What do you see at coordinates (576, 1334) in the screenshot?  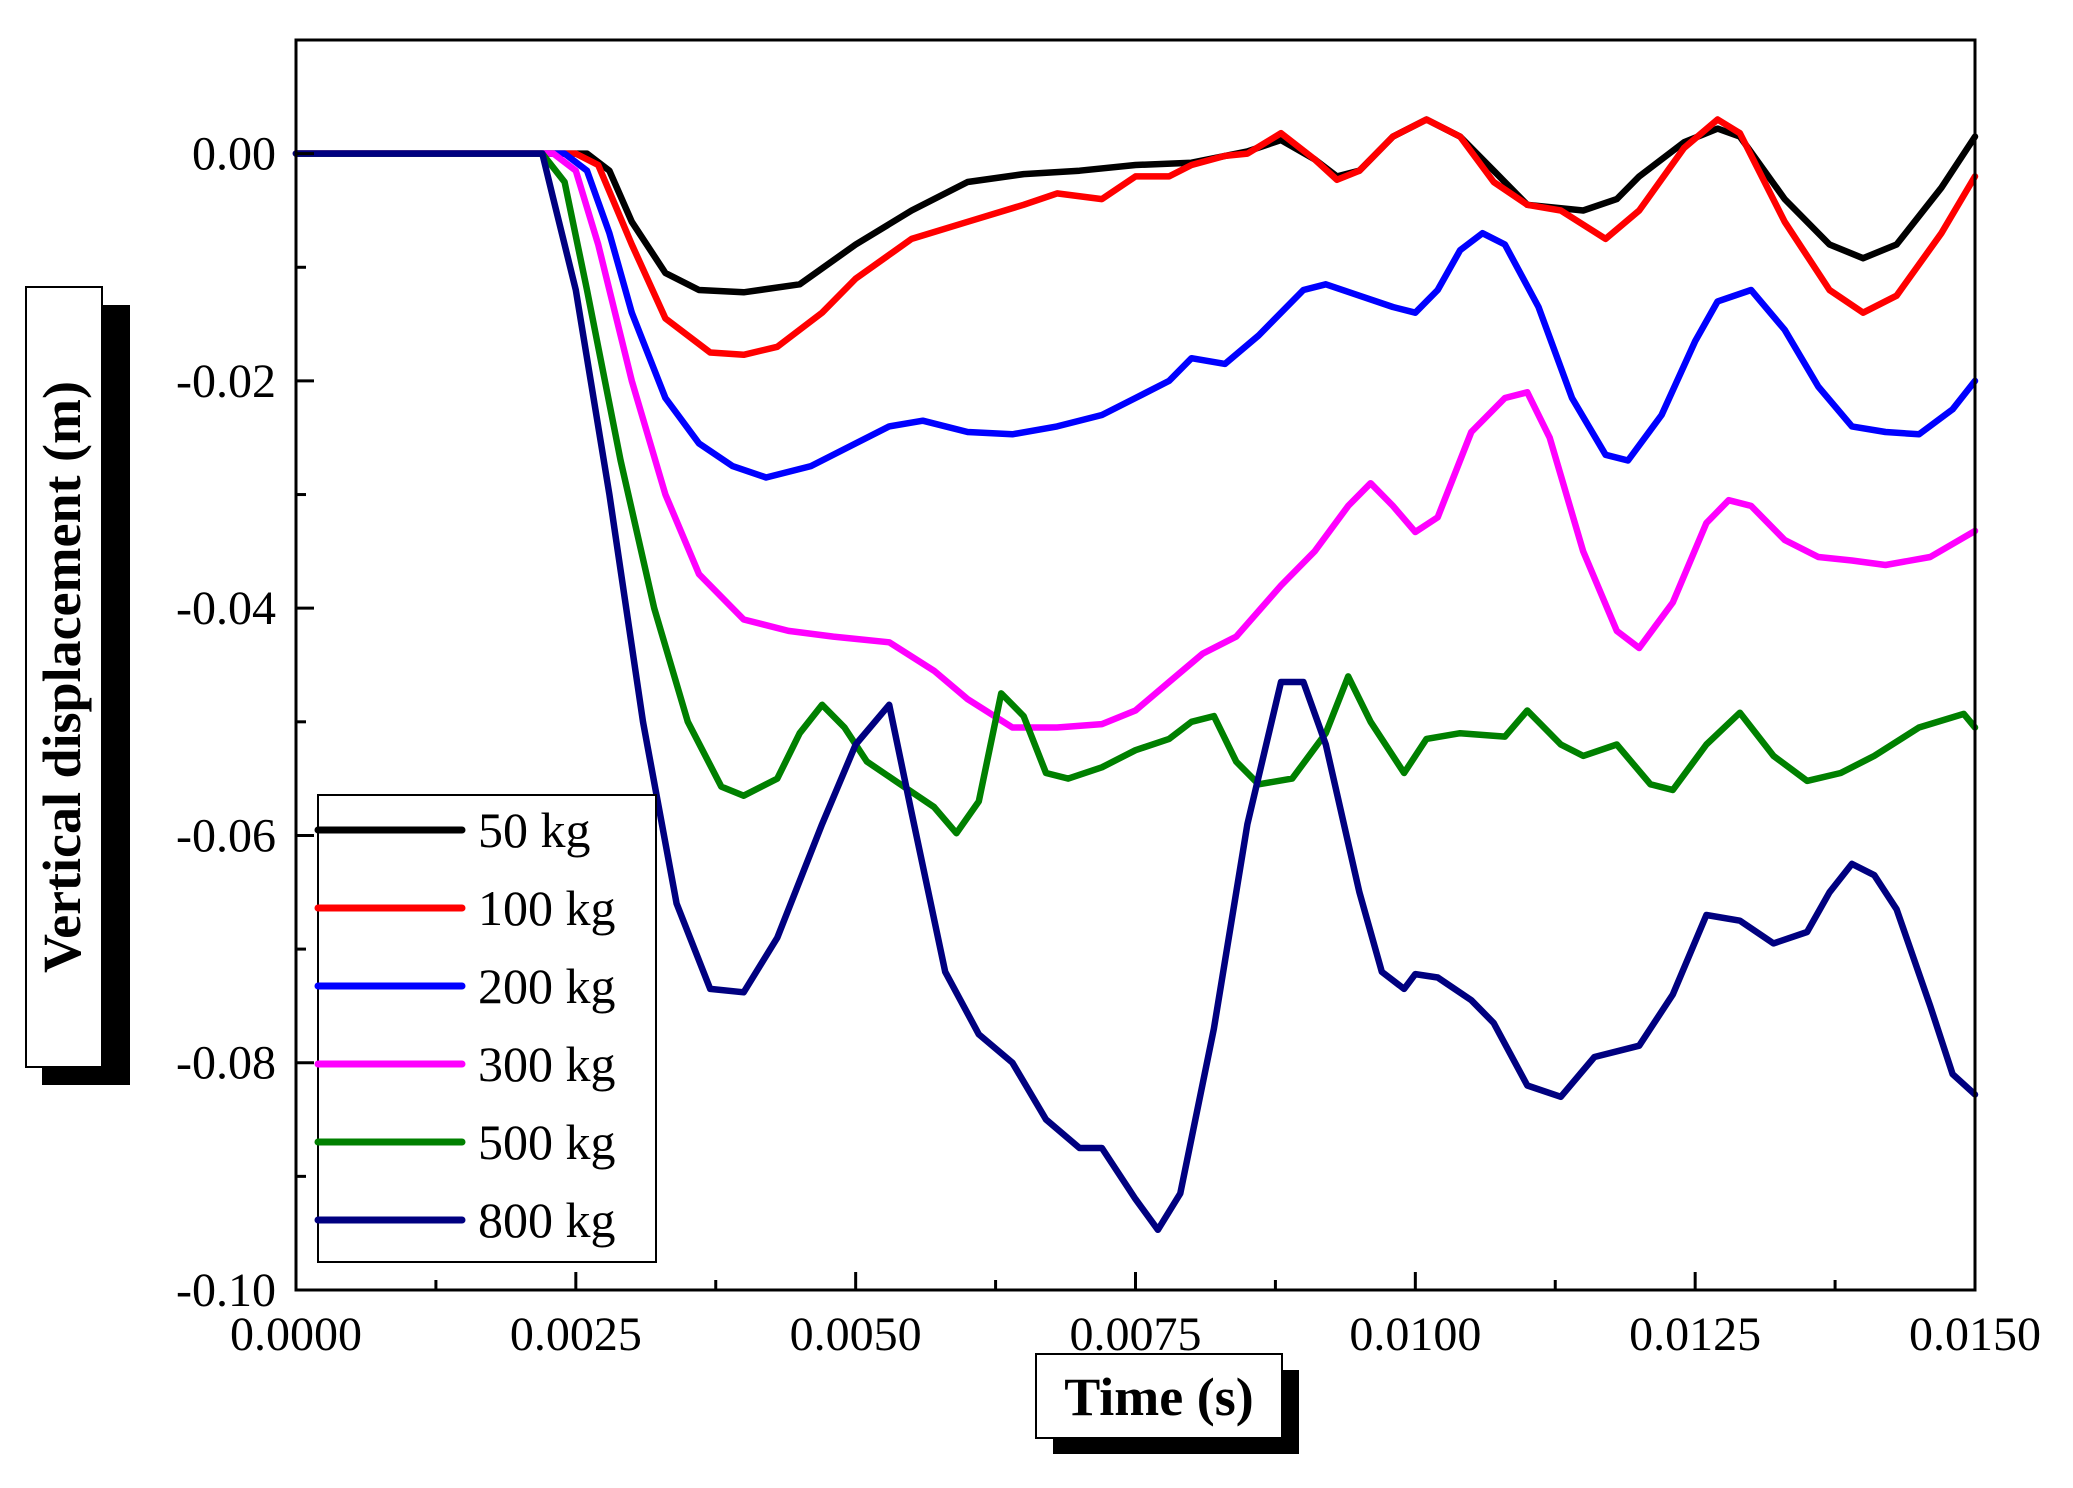 I see `x-tick-label: 0.0025` at bounding box center [576, 1334].